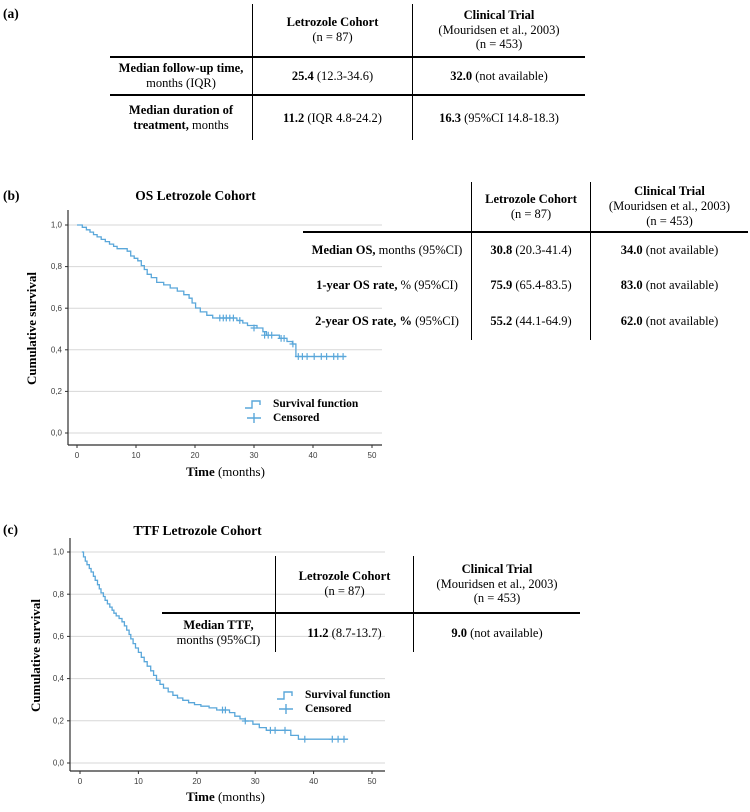 The width and height of the screenshot is (750, 812). I want to click on panel-a-label: (a), so click(11, 13).